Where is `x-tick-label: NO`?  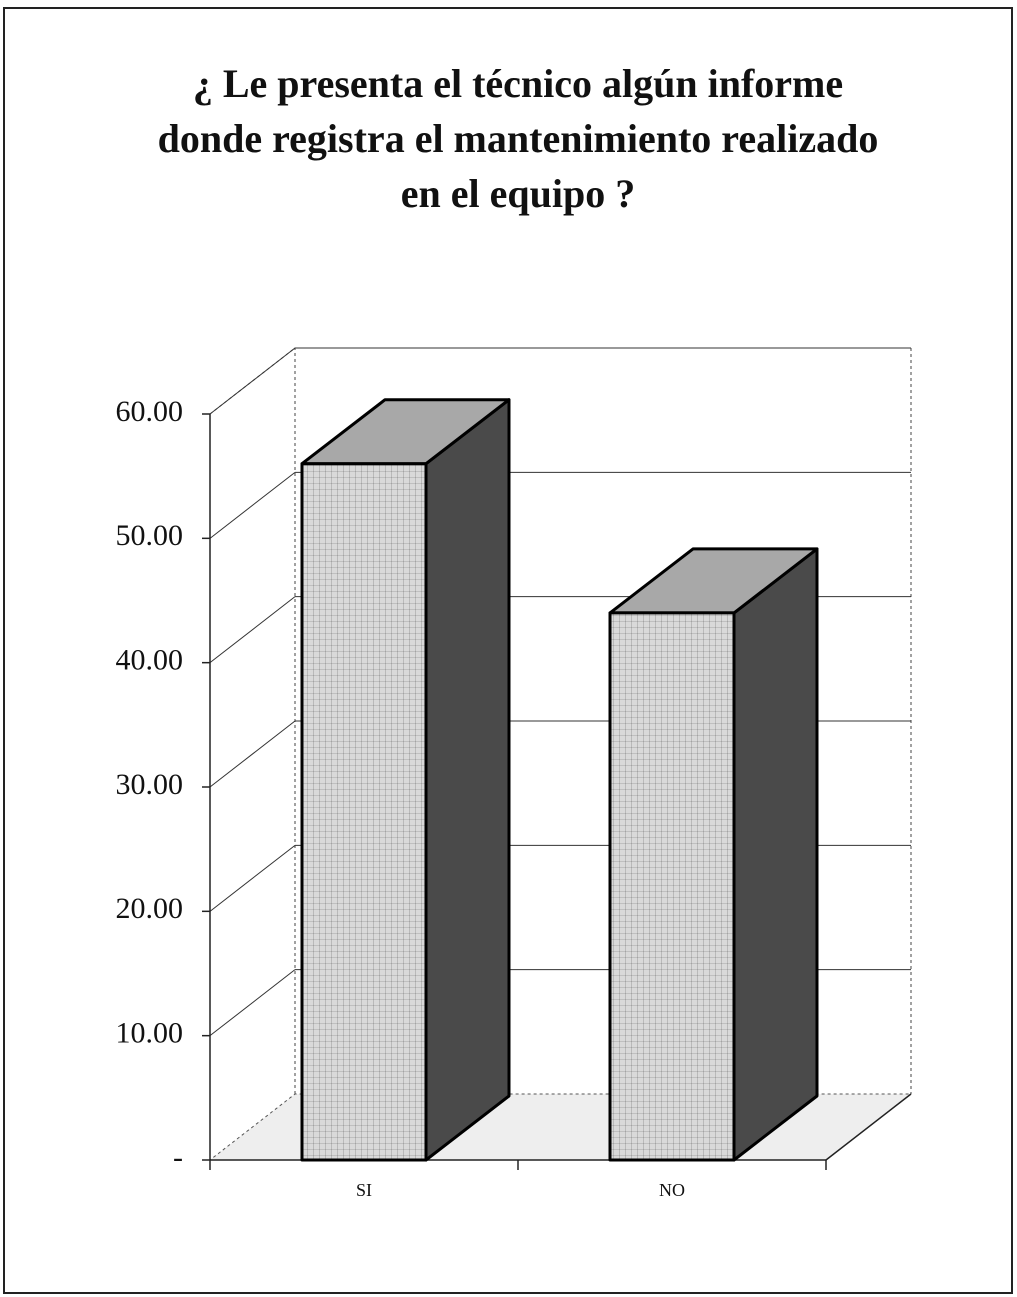
x-tick-label: NO is located at coordinates (672, 1190).